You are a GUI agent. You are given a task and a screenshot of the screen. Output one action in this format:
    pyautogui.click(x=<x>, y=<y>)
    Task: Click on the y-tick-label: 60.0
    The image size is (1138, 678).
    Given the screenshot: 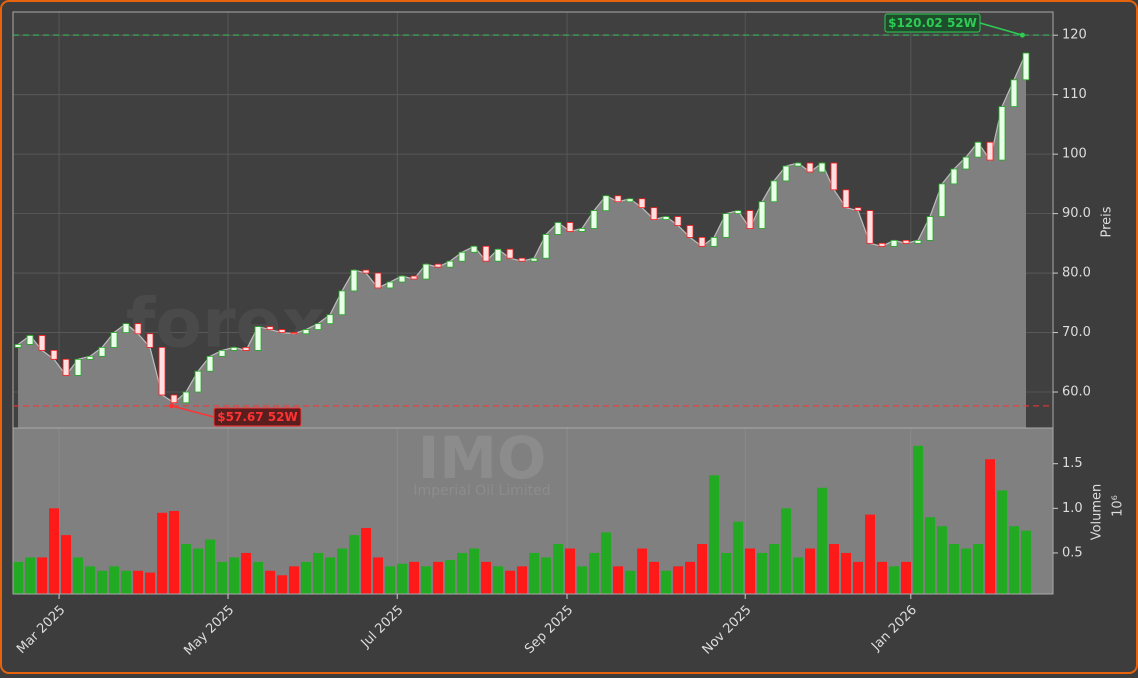 What is the action you would take?
    pyautogui.click(x=1076, y=392)
    